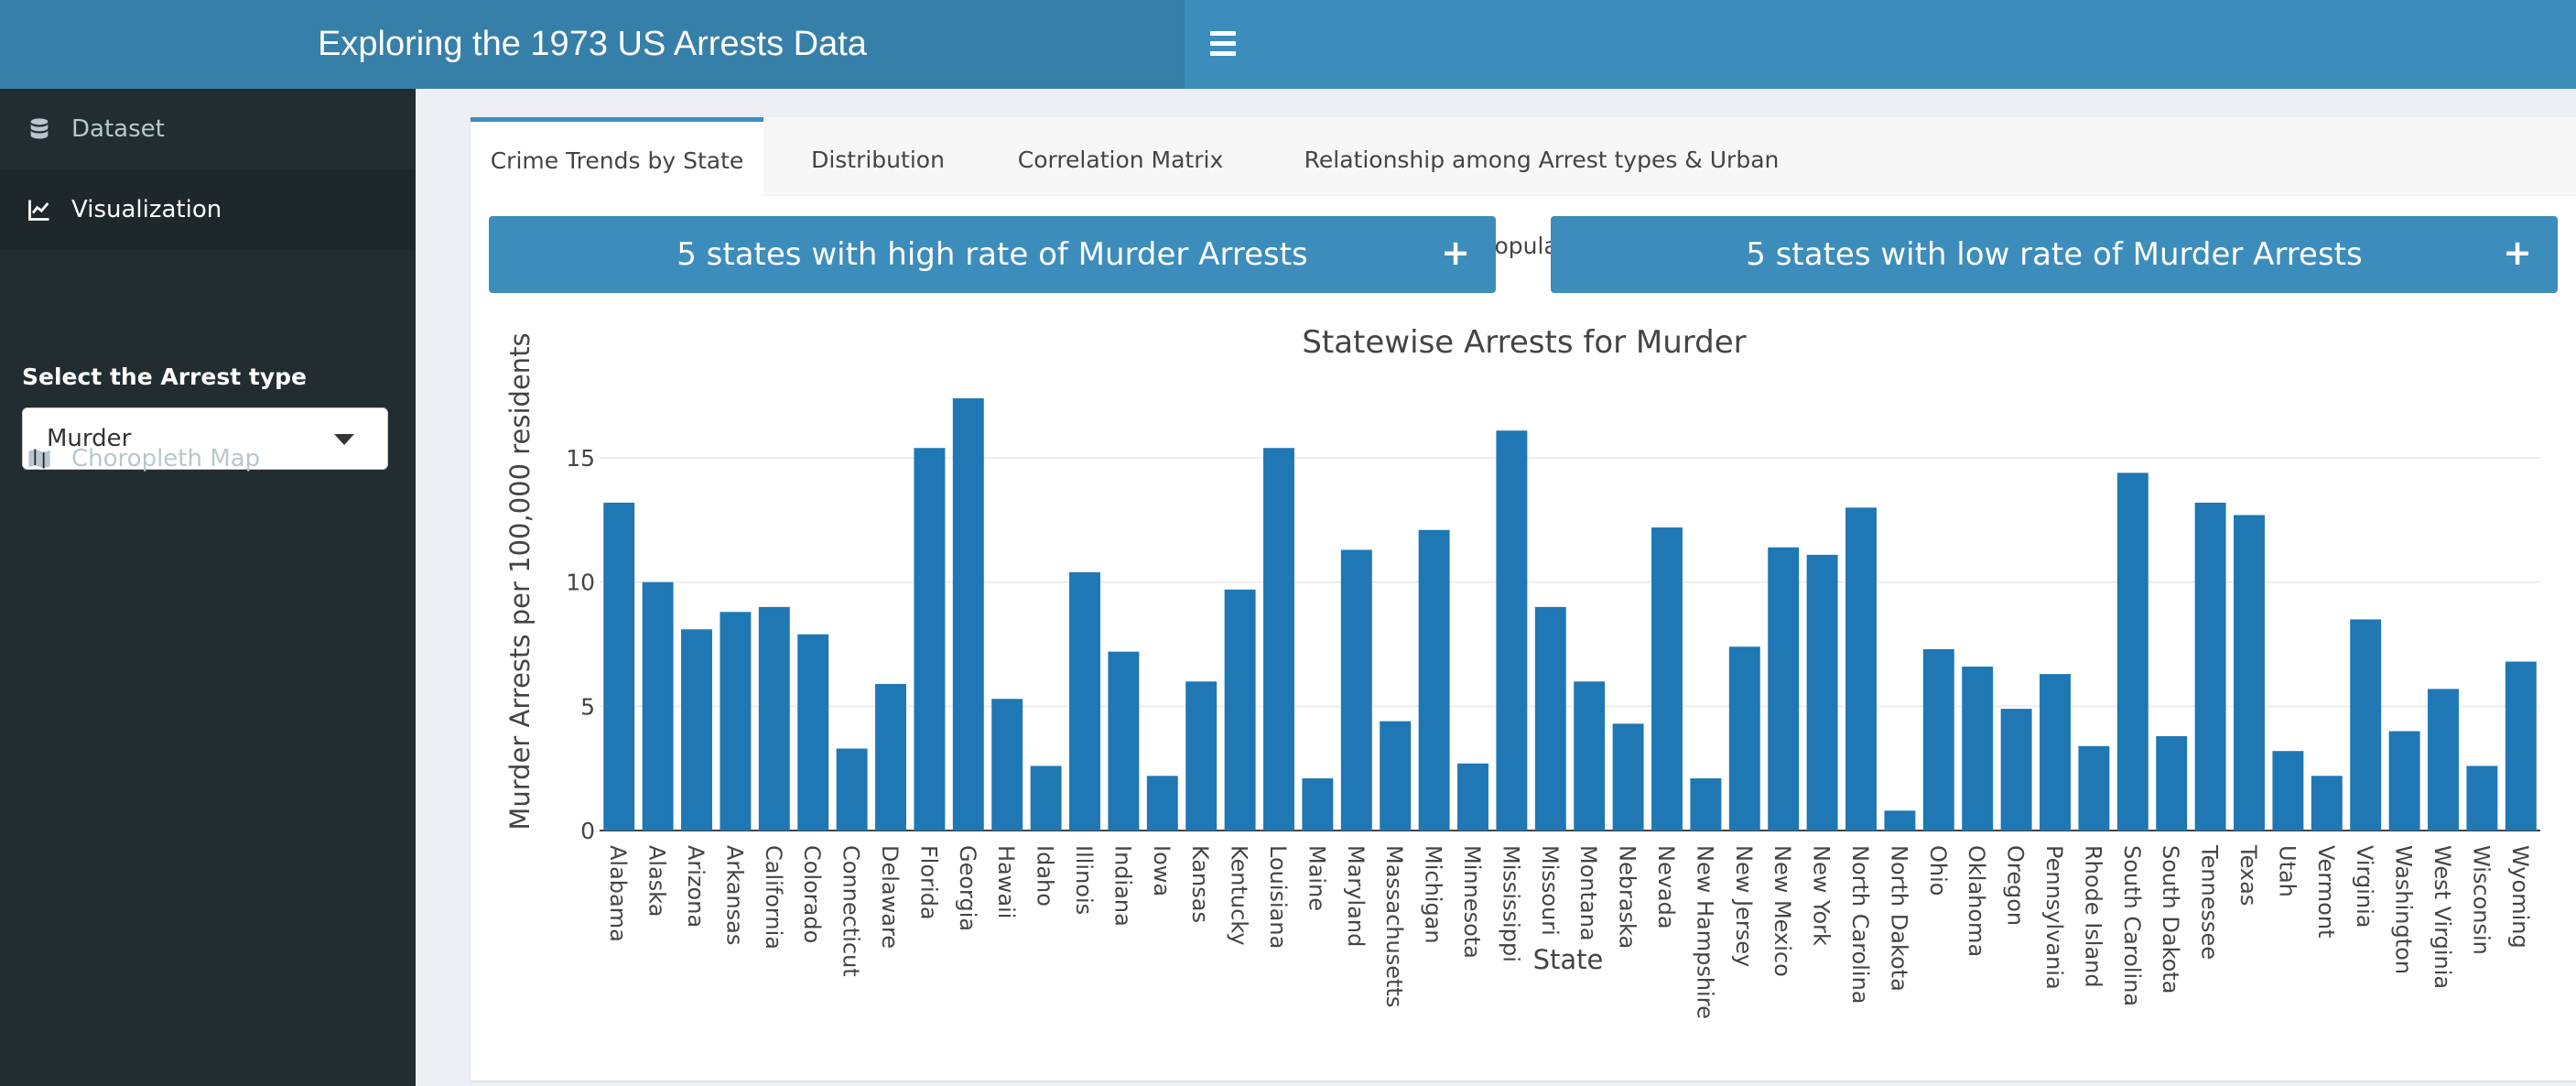 The width and height of the screenshot is (2576, 1086). What do you see at coordinates (2055, 752) in the screenshot?
I see `bar-pennsylvania` at bounding box center [2055, 752].